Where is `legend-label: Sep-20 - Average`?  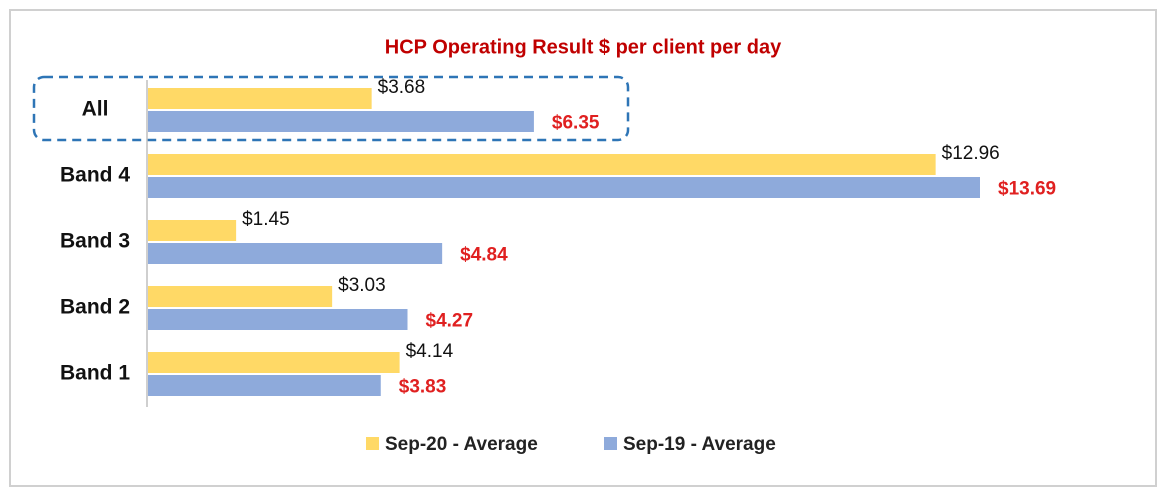 legend-label: Sep-20 - Average is located at coordinates (461, 444).